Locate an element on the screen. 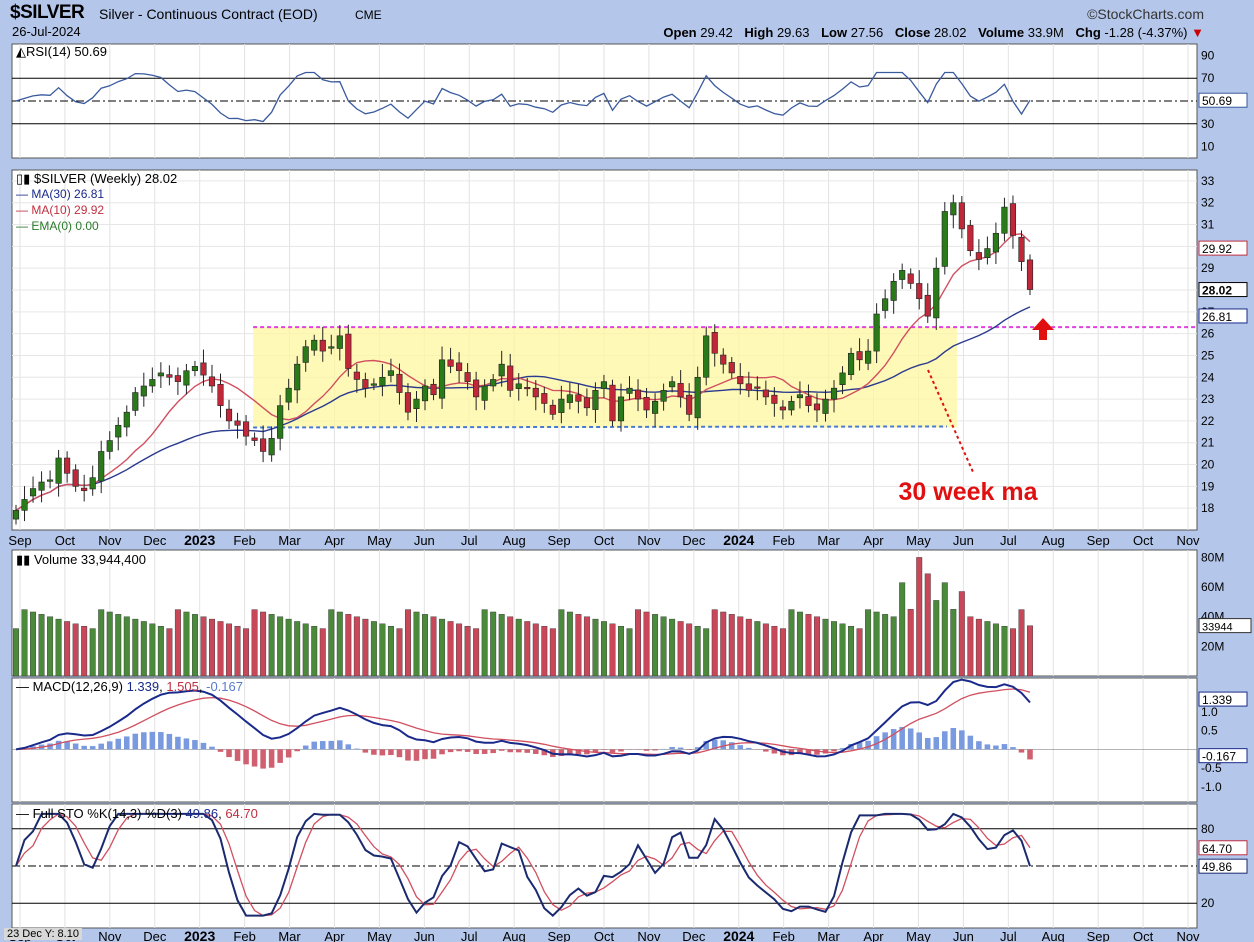 The image size is (1254, 942). month-label-24: Sep is located at coordinates (1098, 540).